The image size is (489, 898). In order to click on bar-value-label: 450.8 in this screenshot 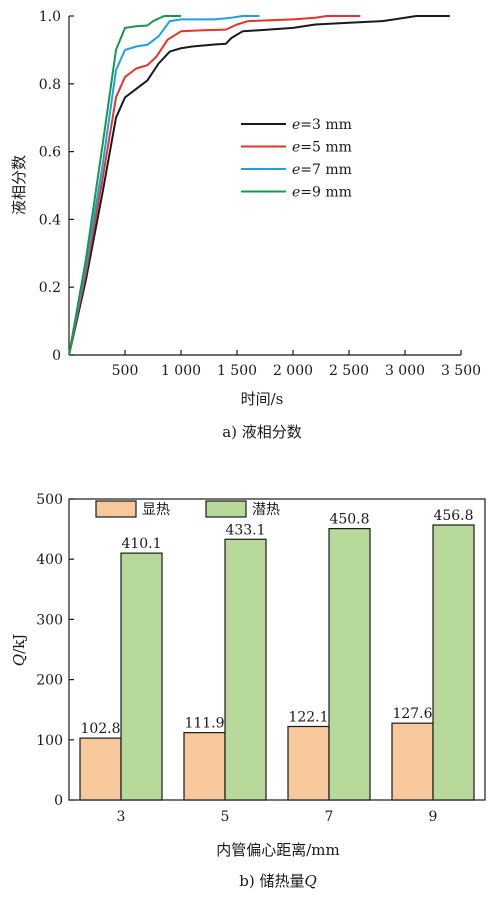, I will do `click(349, 520)`.